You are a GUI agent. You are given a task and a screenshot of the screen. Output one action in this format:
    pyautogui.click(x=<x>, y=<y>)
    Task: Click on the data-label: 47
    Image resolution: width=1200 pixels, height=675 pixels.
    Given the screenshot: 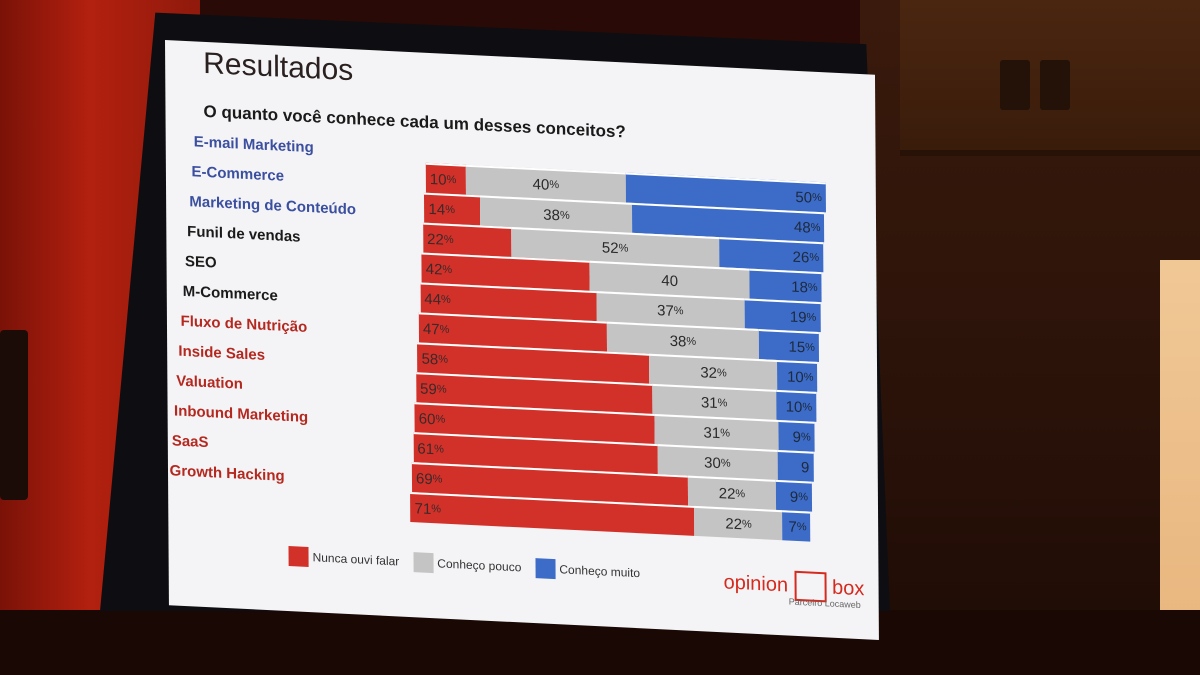 What is the action you would take?
    pyautogui.click(x=431, y=329)
    